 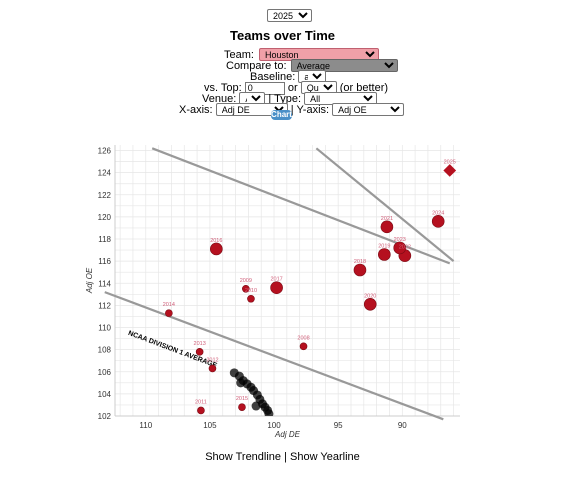 What do you see at coordinates (310, 110) in the screenshot?
I see `y-axis-label: | Y-axis:` at bounding box center [310, 110].